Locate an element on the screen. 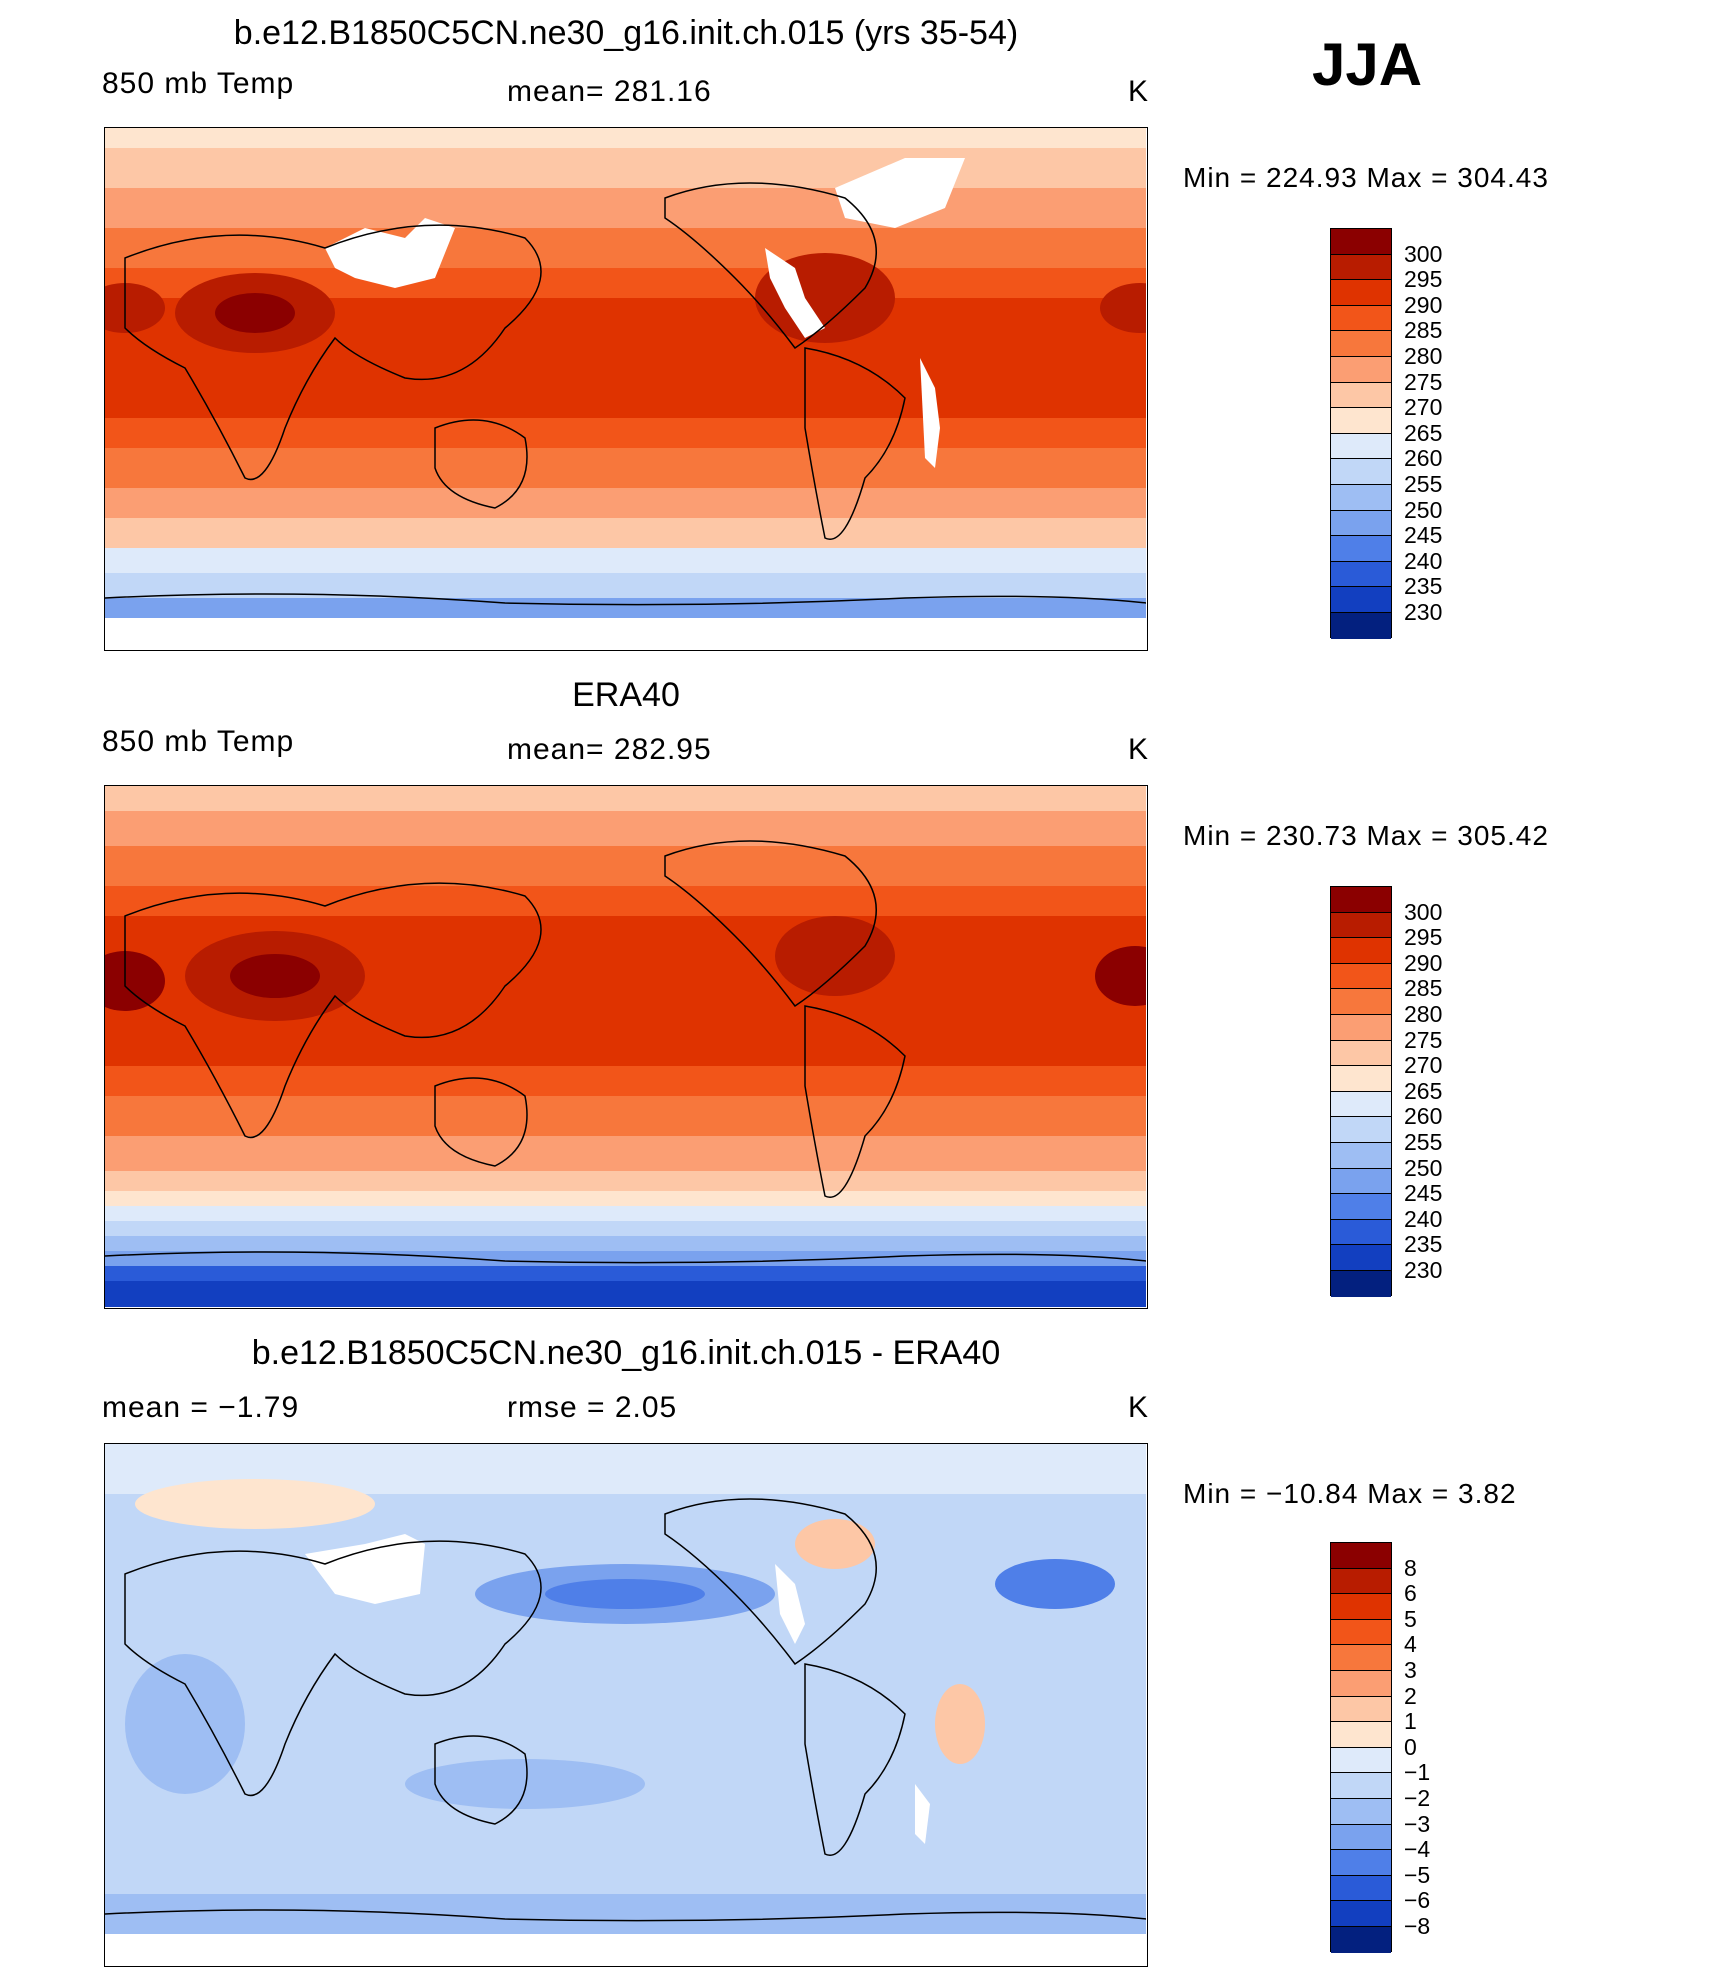 This screenshot has height=1981, width=1710. panel-1-units: K is located at coordinates (1139, 91).